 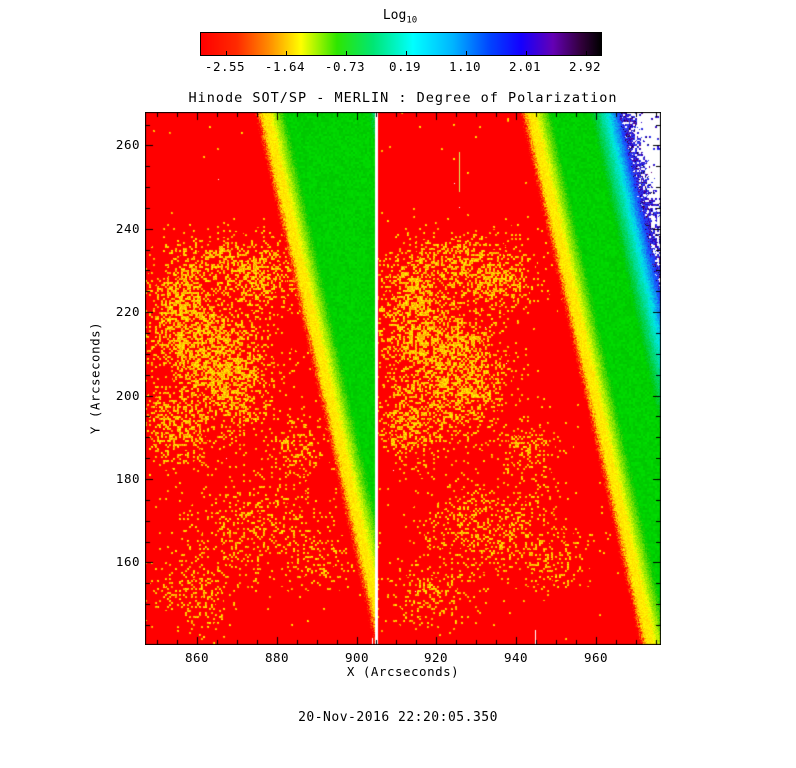 What do you see at coordinates (285, 66) in the screenshot?
I see `colorbar-tick-label: -1.64` at bounding box center [285, 66].